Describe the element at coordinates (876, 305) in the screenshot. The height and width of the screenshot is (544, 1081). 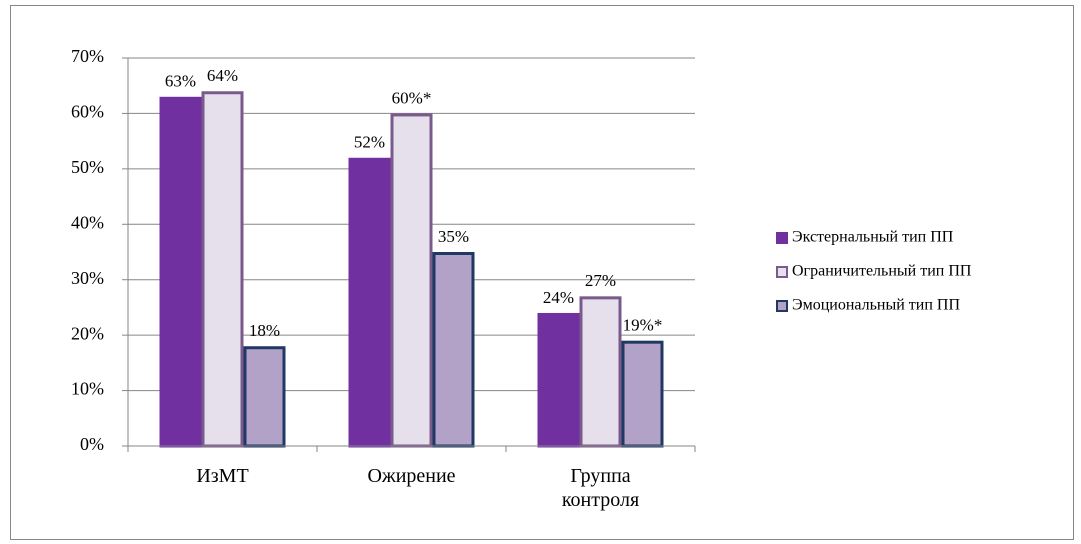
I see `legend-label: Эмоциональный тип ПП` at that location.